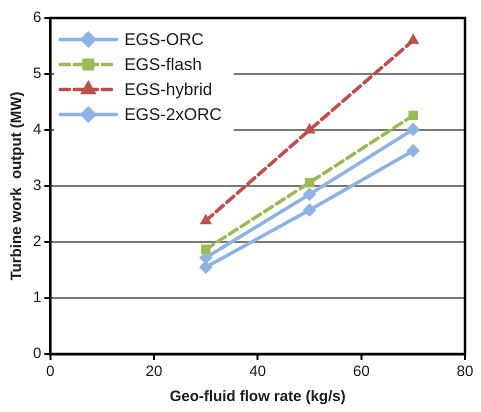 The height and width of the screenshot is (412, 481). Describe the element at coordinates (163, 64) in the screenshot. I see `legend-label: EGS-flash` at that location.